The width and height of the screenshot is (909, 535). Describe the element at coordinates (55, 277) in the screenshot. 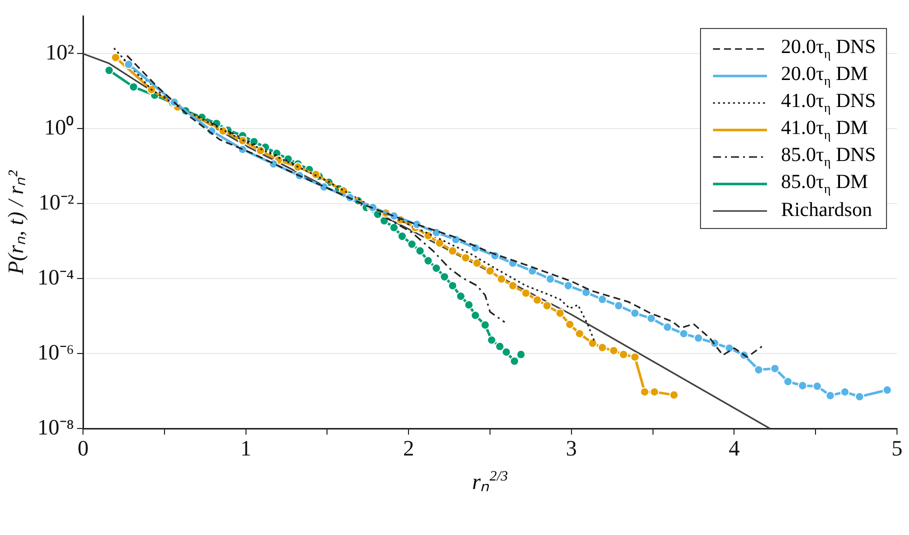

I see `y-tick-label: 10⁻⁴` at that location.